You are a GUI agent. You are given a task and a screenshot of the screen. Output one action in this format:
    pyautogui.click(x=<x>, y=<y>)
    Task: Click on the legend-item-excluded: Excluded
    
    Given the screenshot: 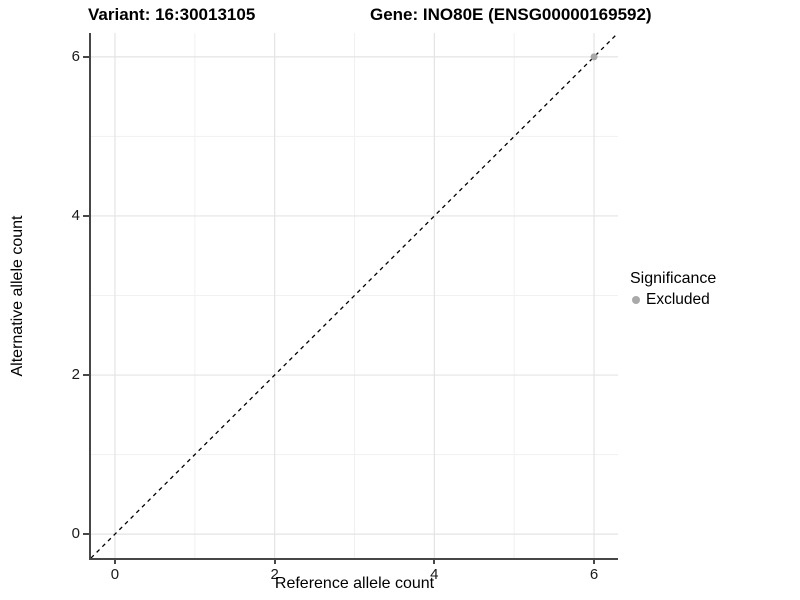 What is the action you would take?
    pyautogui.click(x=674, y=300)
    